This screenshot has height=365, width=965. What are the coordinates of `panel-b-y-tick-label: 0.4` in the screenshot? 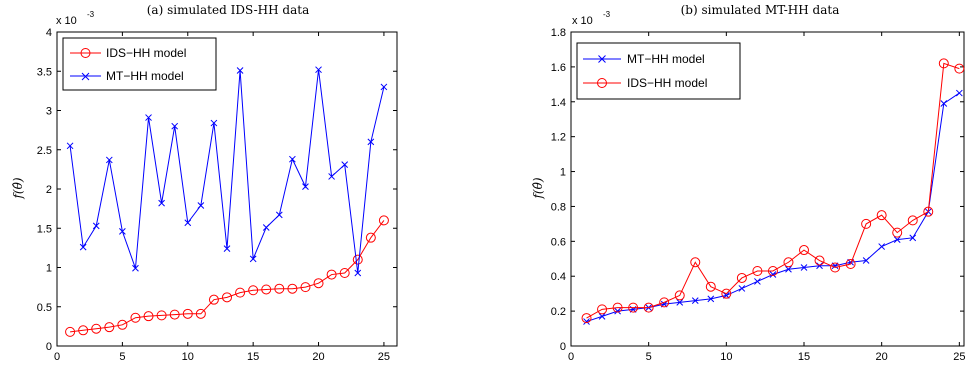 It's located at (558, 277).